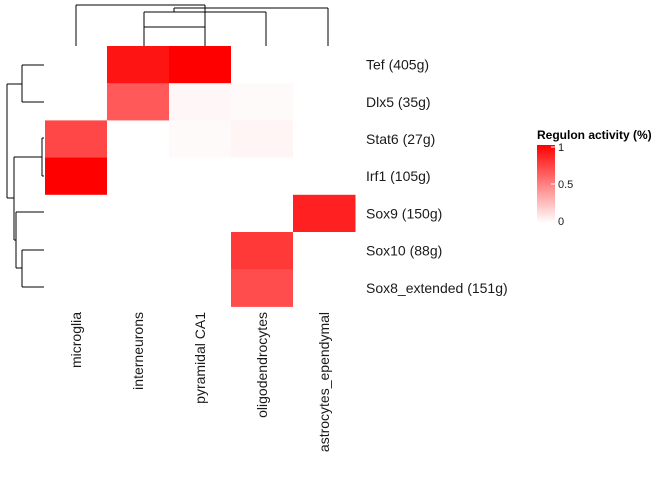 The height and width of the screenshot is (480, 672). What do you see at coordinates (400, 139) in the screenshot?
I see `row-label: Stat6 (27g)` at bounding box center [400, 139].